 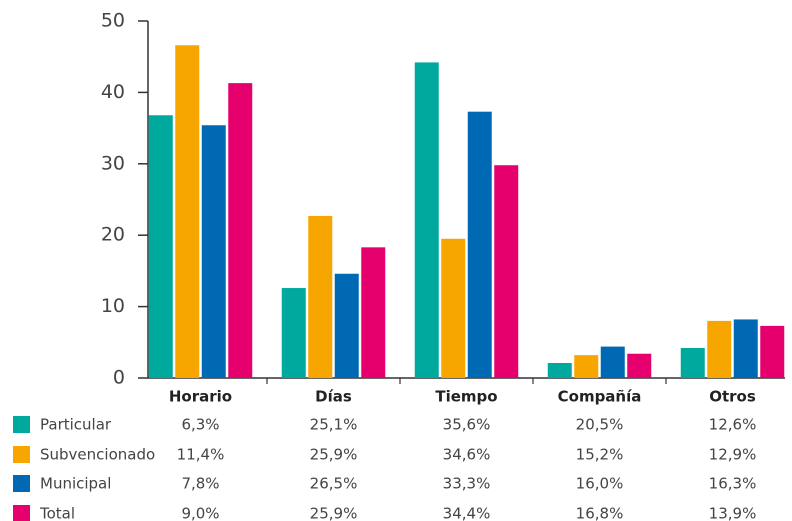 I want to click on y-tick-label: 40, so click(x=113, y=92).